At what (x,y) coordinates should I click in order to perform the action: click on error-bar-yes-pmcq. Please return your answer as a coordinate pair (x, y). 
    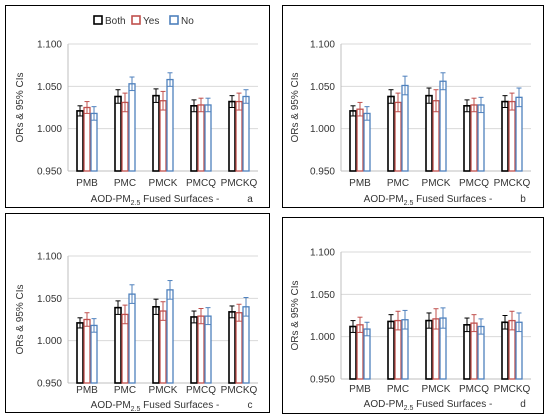
    Looking at the image, I should click on (474, 105).